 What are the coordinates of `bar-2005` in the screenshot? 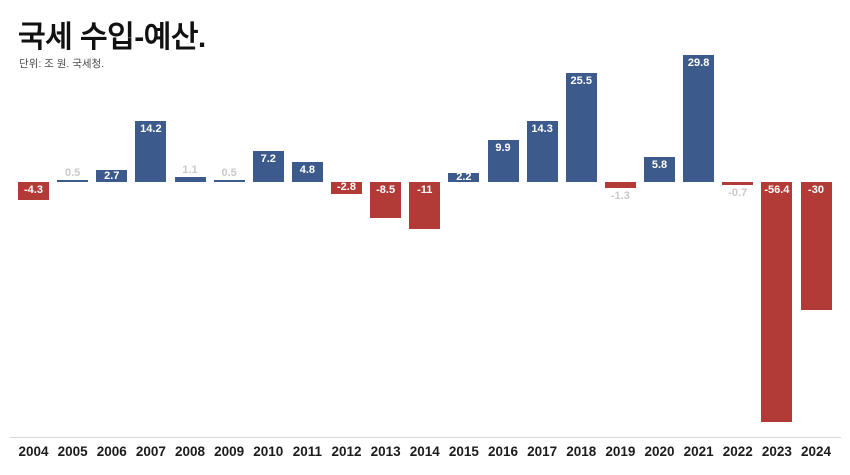 It's located at (73, 180).